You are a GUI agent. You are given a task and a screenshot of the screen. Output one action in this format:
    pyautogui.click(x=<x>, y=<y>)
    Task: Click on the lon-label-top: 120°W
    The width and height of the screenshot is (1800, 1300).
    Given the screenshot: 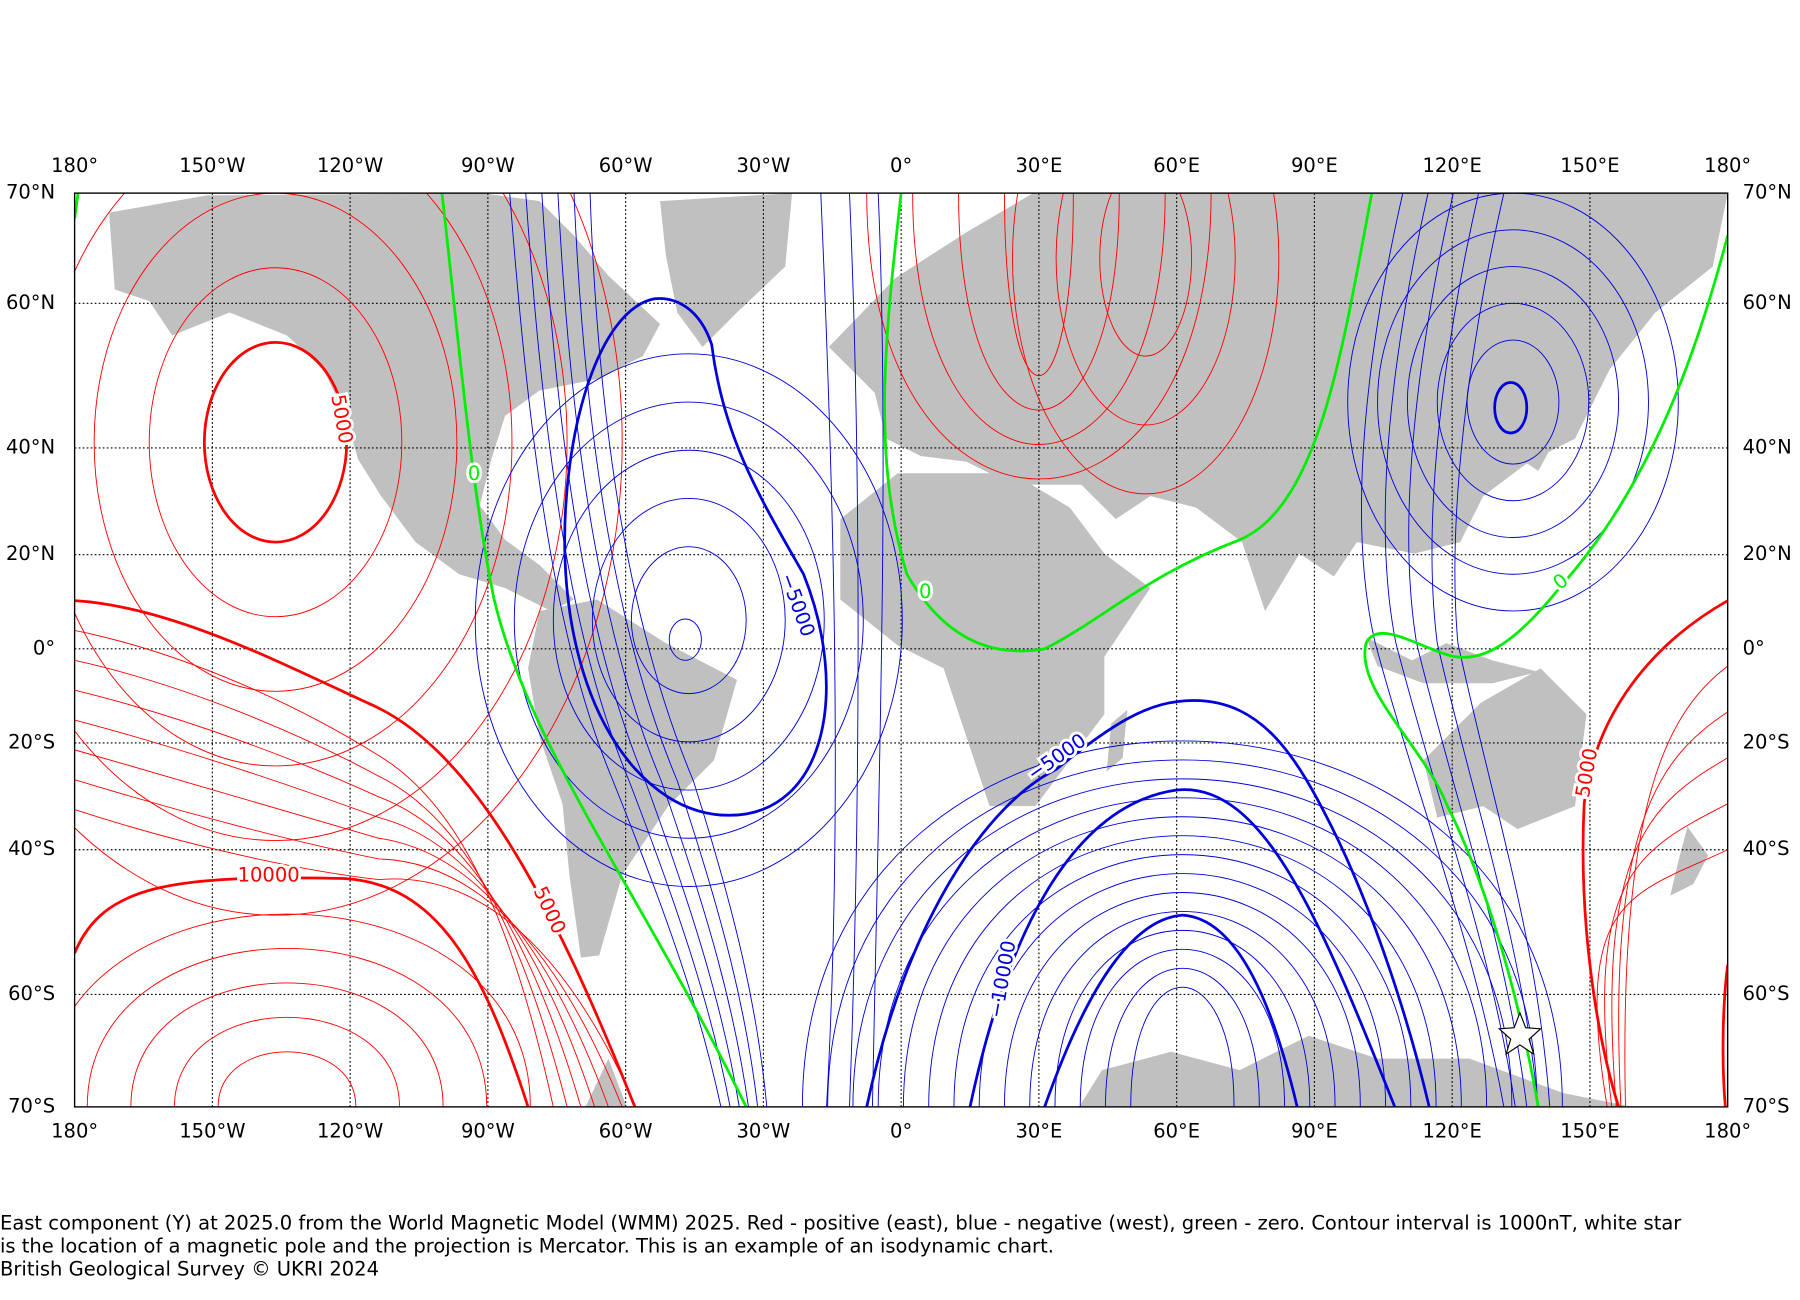 What is the action you would take?
    pyautogui.click(x=350, y=165)
    